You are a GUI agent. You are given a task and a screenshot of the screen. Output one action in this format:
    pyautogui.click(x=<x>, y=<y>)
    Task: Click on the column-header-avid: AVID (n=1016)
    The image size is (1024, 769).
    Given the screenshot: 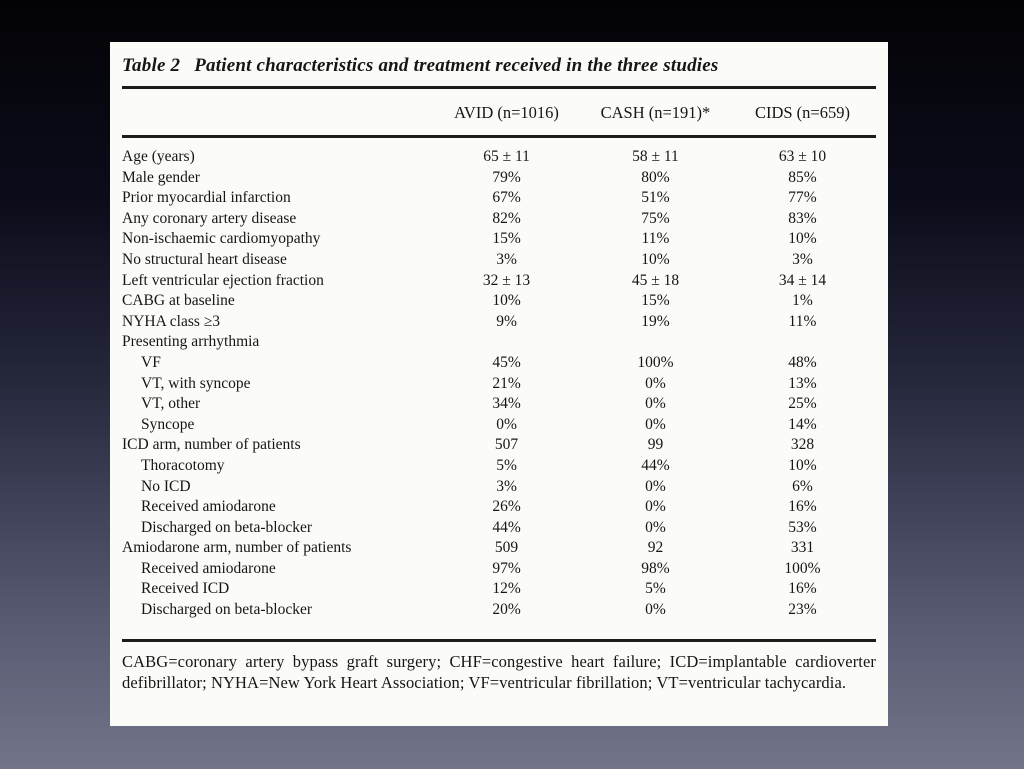 What is the action you would take?
    pyautogui.click(x=506, y=113)
    